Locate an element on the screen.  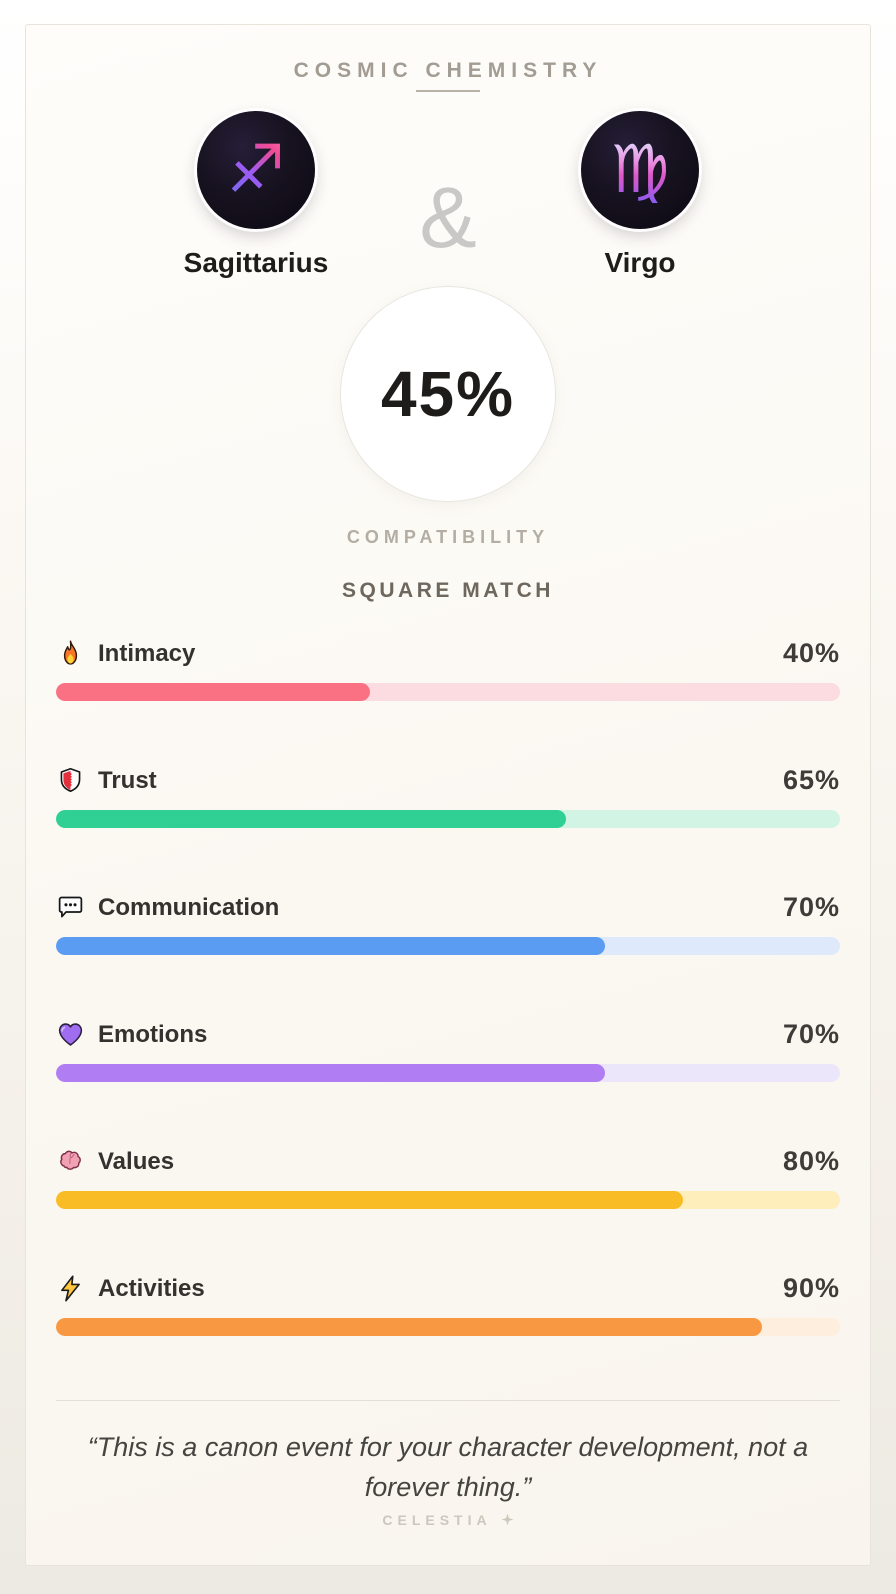
signs-row: ♐ Sagittarius & ♍ Virgo is located at coordinates (448, 195).